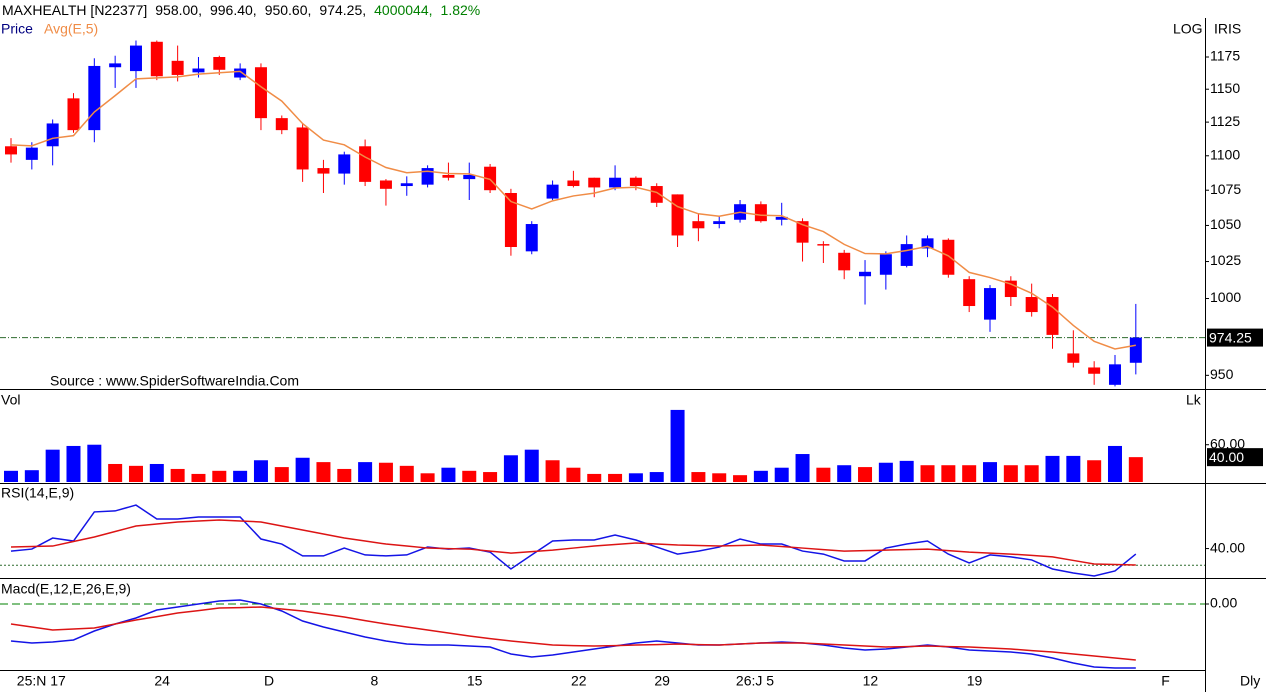 The width and height of the screenshot is (1266, 692). I want to click on x-tick-label: 22, so click(579, 681).